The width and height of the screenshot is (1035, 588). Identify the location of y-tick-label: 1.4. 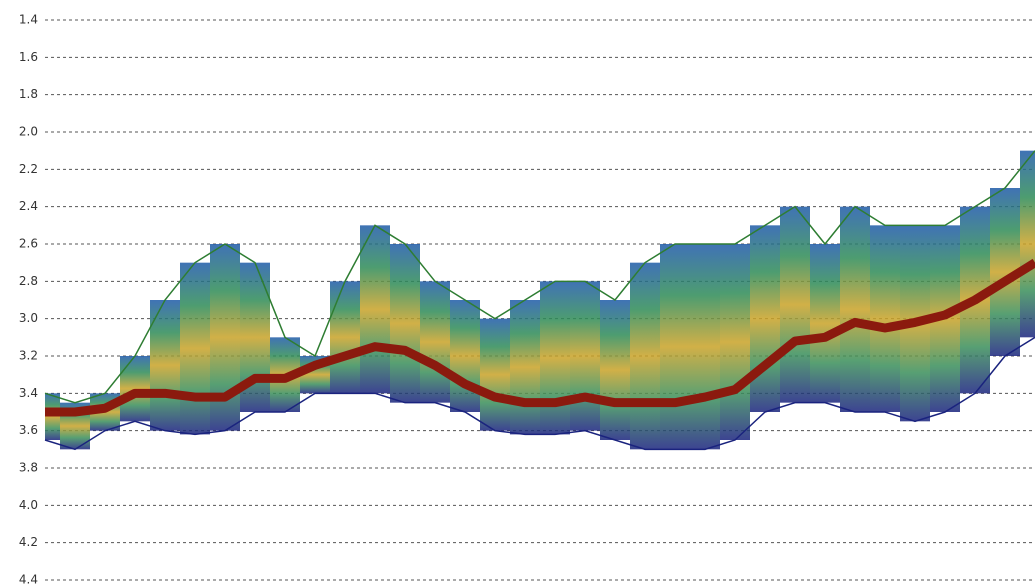
(28, 20).